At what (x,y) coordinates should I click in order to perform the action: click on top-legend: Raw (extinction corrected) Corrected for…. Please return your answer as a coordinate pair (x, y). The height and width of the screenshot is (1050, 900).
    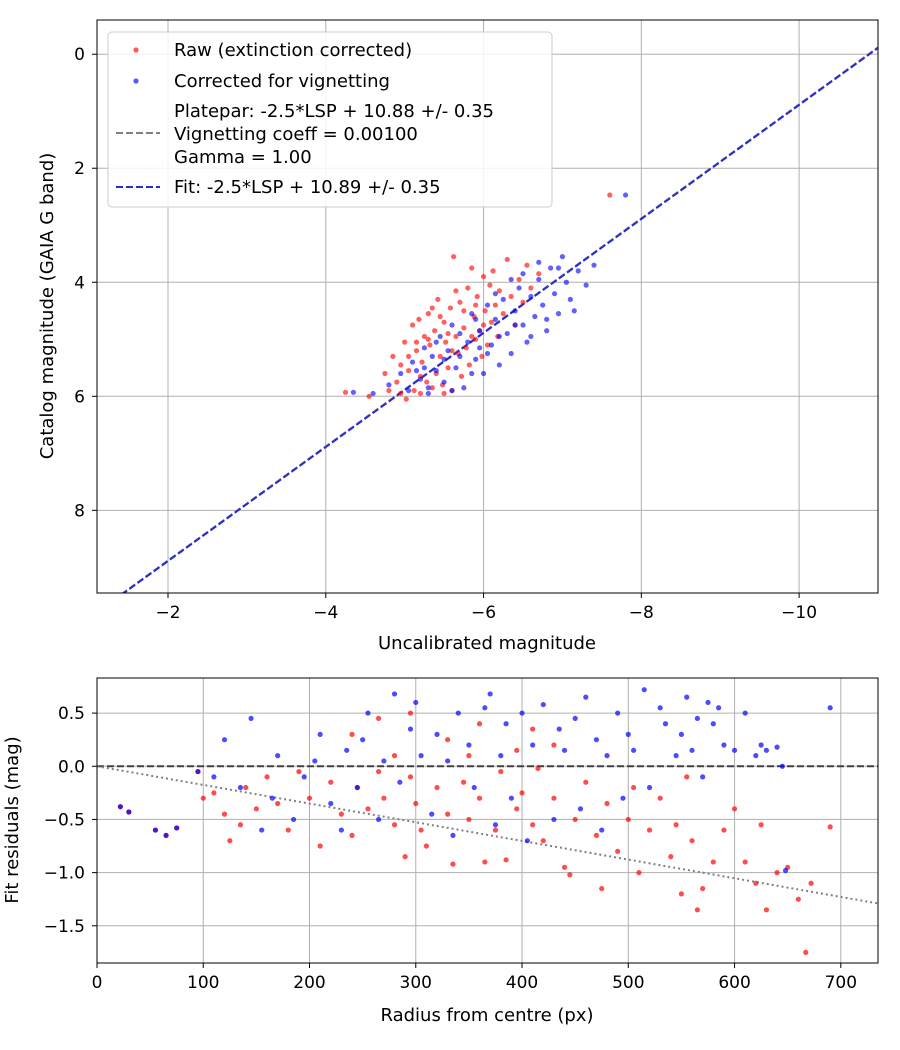
    Looking at the image, I should click on (330, 119).